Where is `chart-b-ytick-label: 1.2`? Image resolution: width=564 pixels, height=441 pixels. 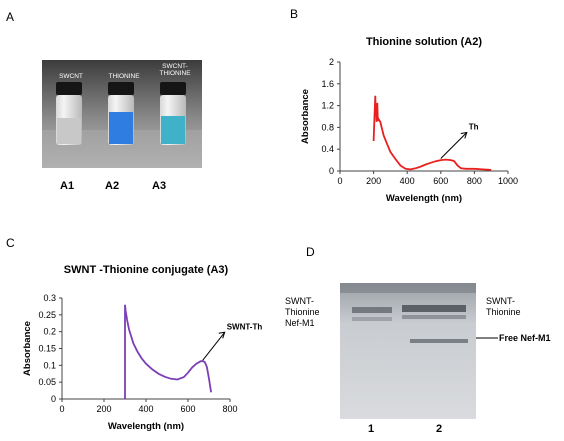 chart-b-ytick-label: 1.2 is located at coordinates (327, 106).